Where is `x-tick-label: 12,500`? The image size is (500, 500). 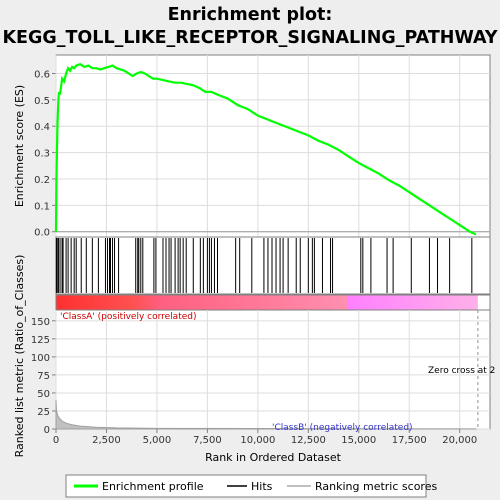
x-tick-label: 12,500 is located at coordinates (308, 440).